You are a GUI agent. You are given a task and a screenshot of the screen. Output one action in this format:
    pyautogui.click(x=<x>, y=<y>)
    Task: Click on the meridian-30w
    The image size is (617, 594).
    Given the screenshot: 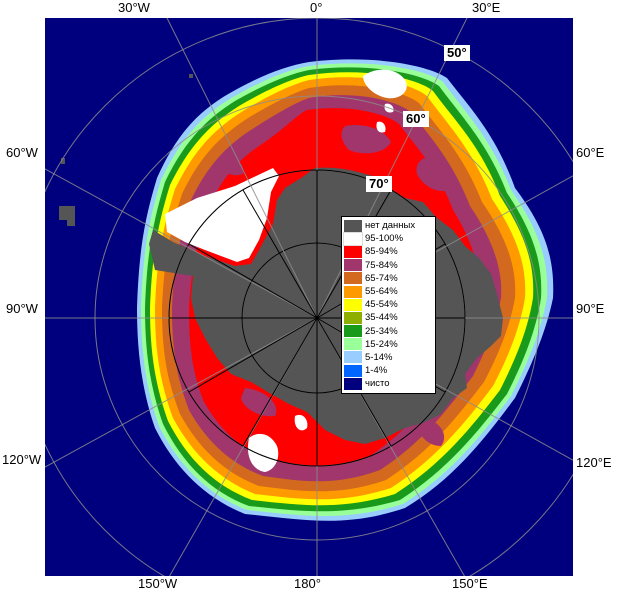 What is the action you would take?
    pyautogui.click(x=242, y=168)
    